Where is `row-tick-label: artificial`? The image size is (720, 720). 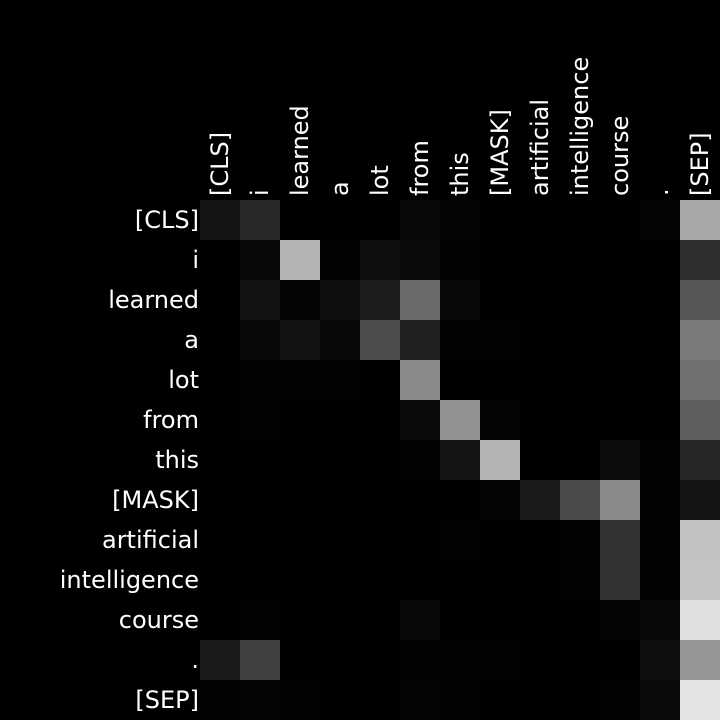
row-tick-label: artificial is located at coordinates (150, 540).